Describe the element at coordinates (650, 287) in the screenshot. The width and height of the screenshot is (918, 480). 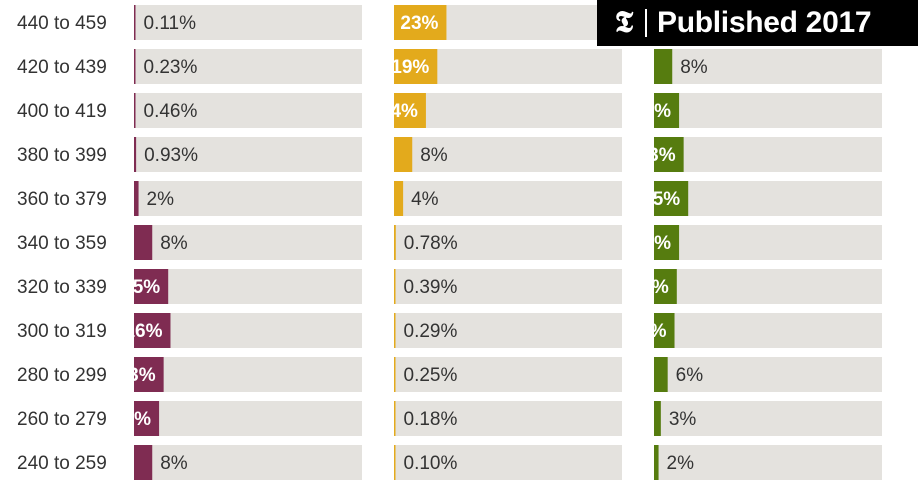
I see `data-label: 10%` at that location.